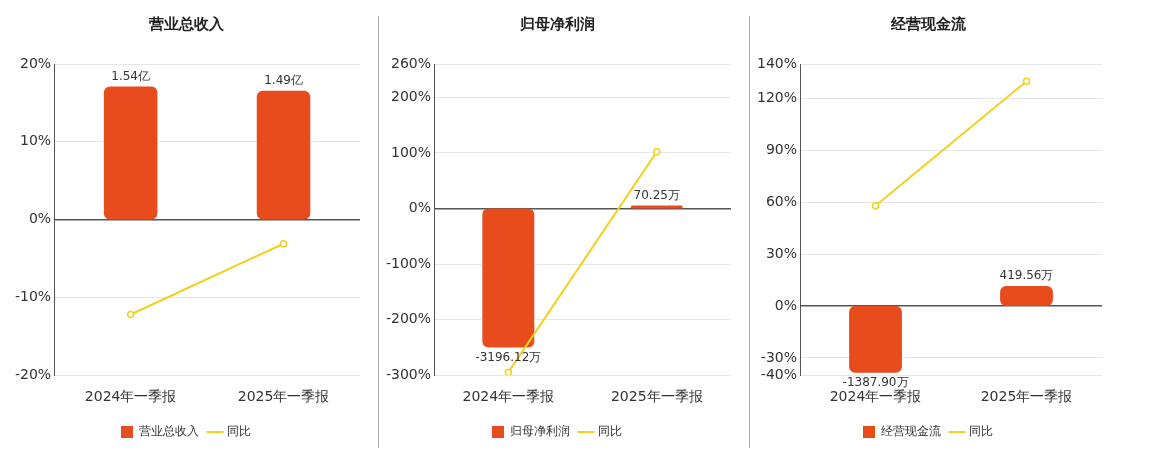 This screenshot has width=1160, height=450. Describe the element at coordinates (911, 431) in the screenshot. I see `legend-label: 经营现金流` at that location.